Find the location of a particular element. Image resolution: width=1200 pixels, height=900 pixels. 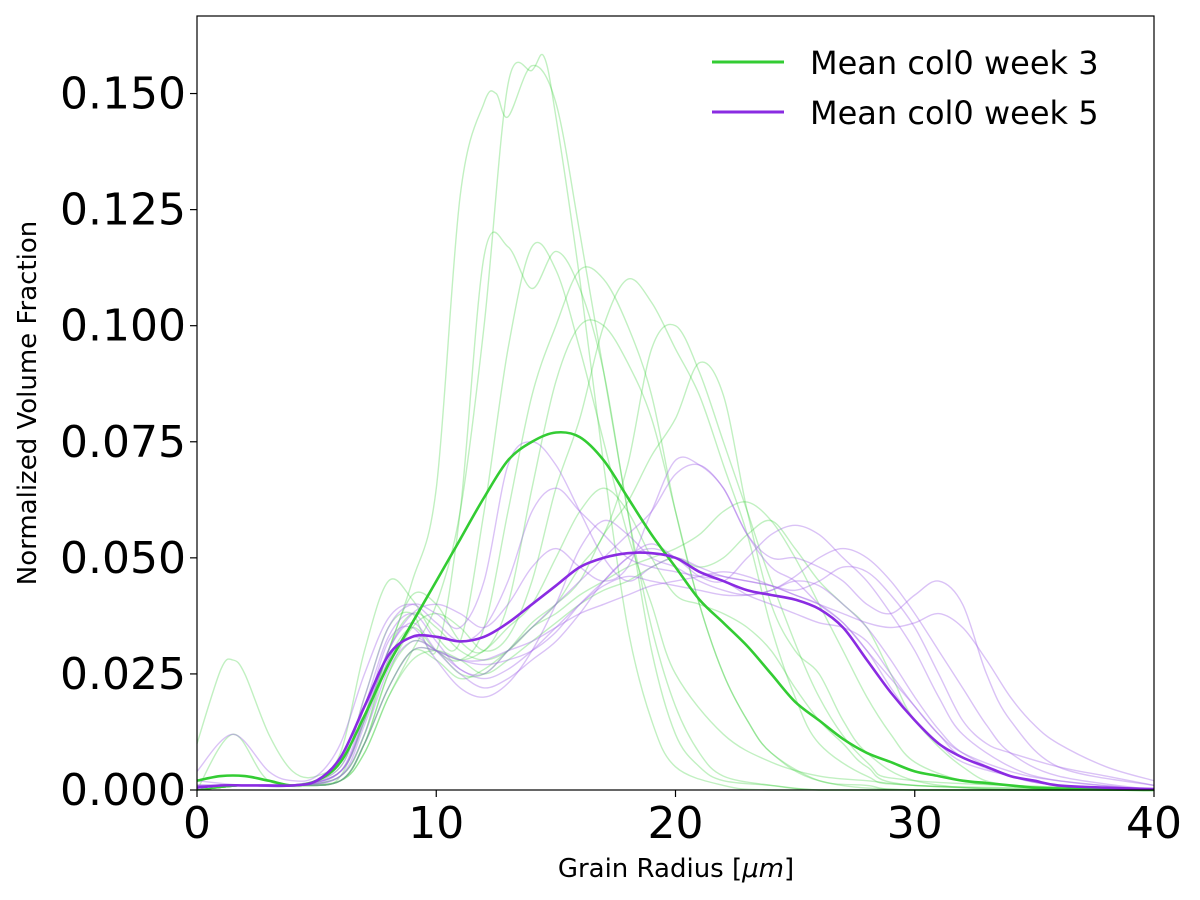

x-axis: 0 10 20 30 40 is located at coordinates (682, 819).